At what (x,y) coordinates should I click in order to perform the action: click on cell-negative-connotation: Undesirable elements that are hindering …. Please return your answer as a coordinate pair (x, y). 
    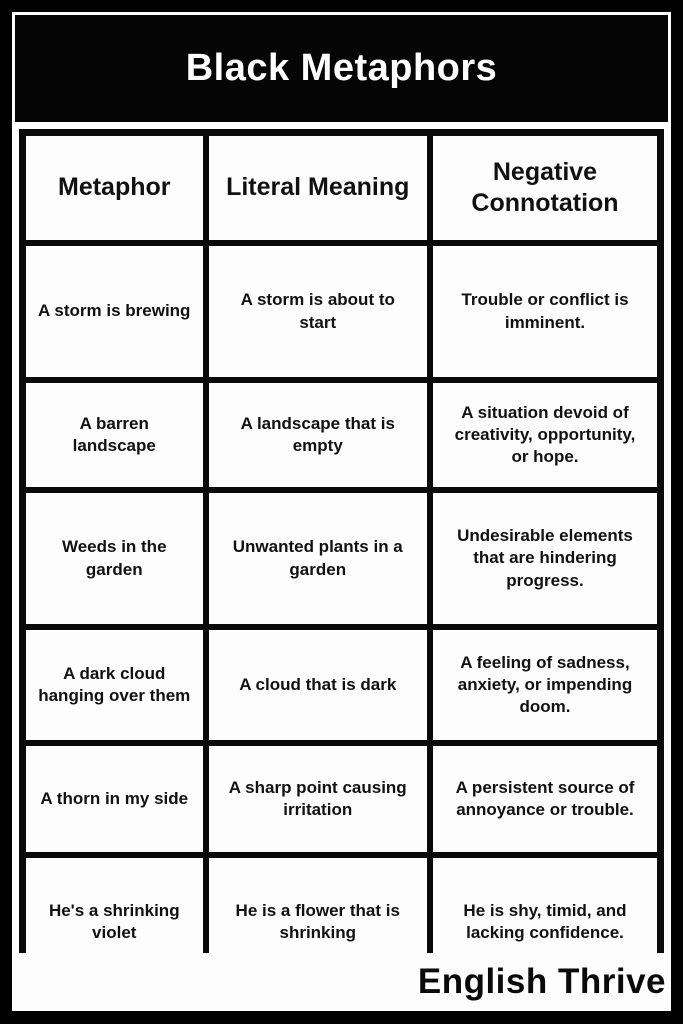
    Looking at the image, I should click on (545, 558).